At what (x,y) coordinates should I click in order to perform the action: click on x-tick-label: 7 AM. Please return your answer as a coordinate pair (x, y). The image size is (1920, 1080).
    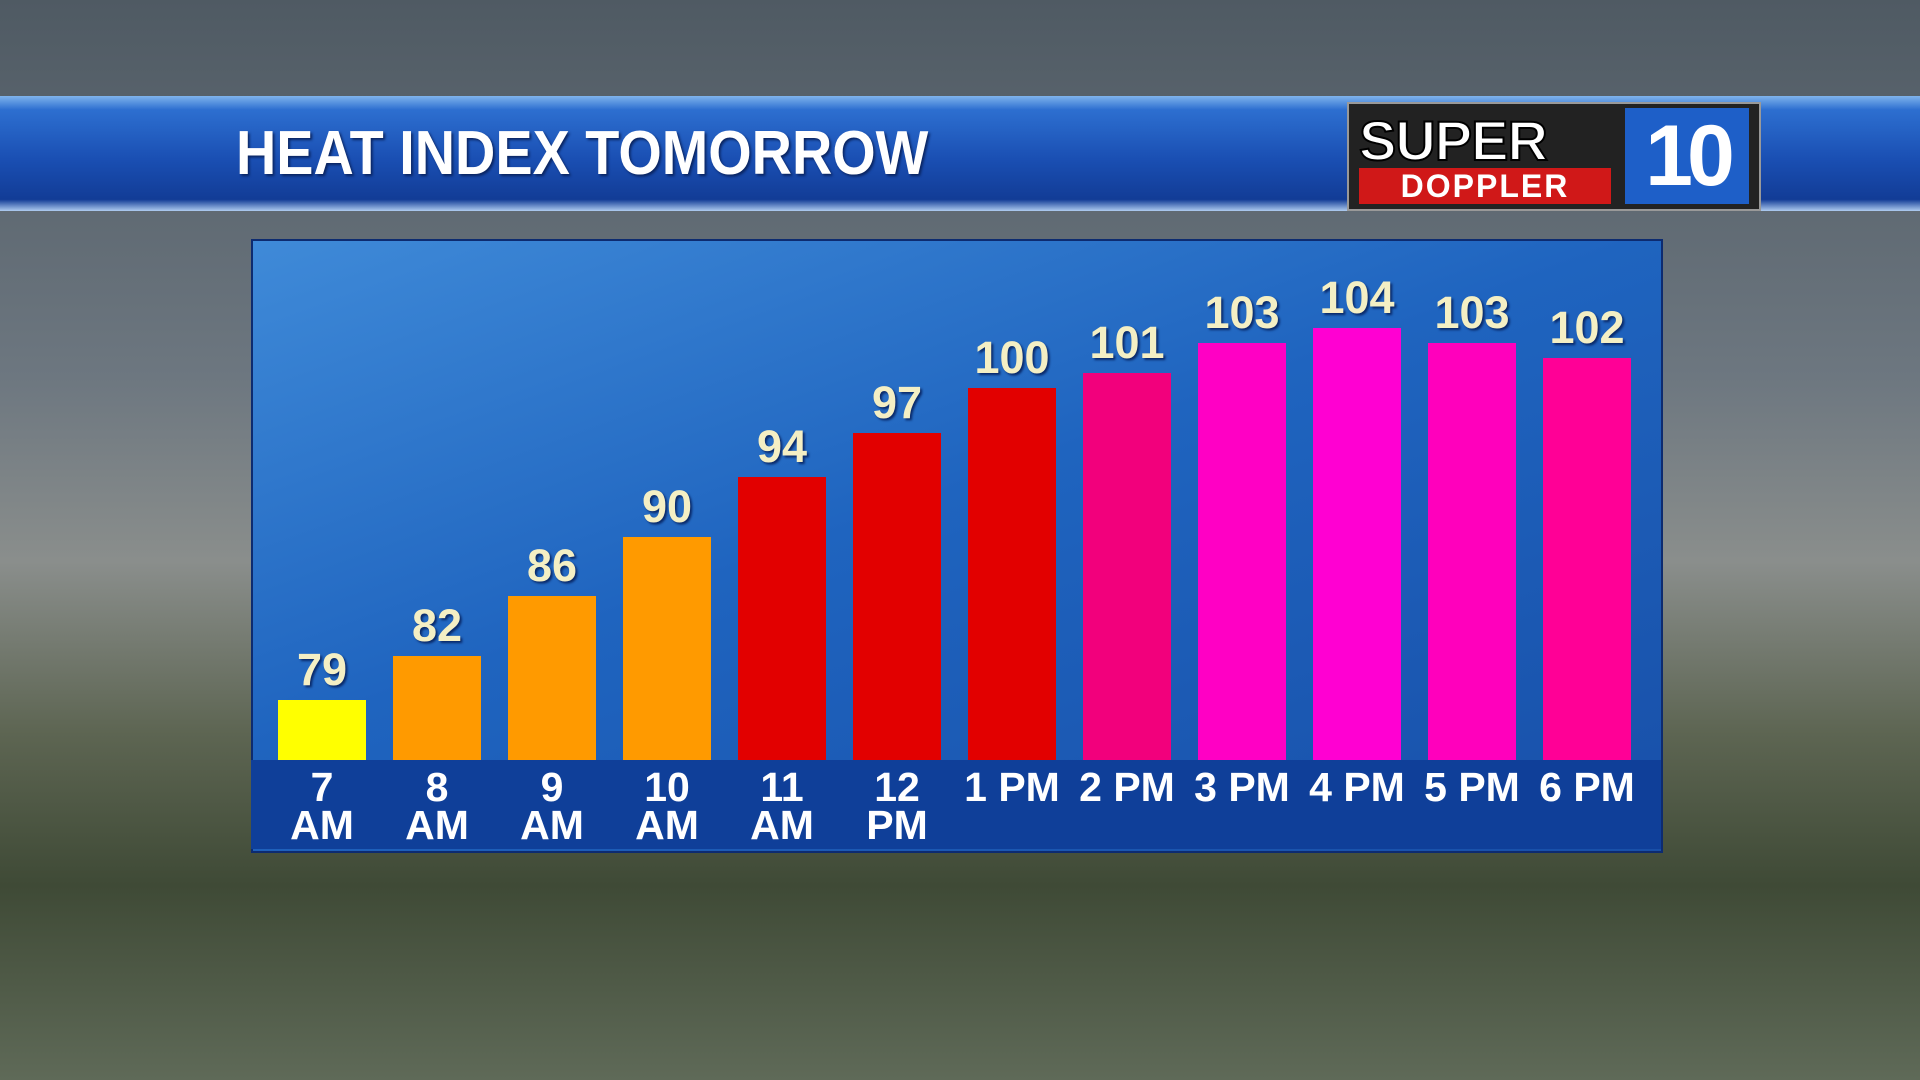
    Looking at the image, I should click on (322, 806).